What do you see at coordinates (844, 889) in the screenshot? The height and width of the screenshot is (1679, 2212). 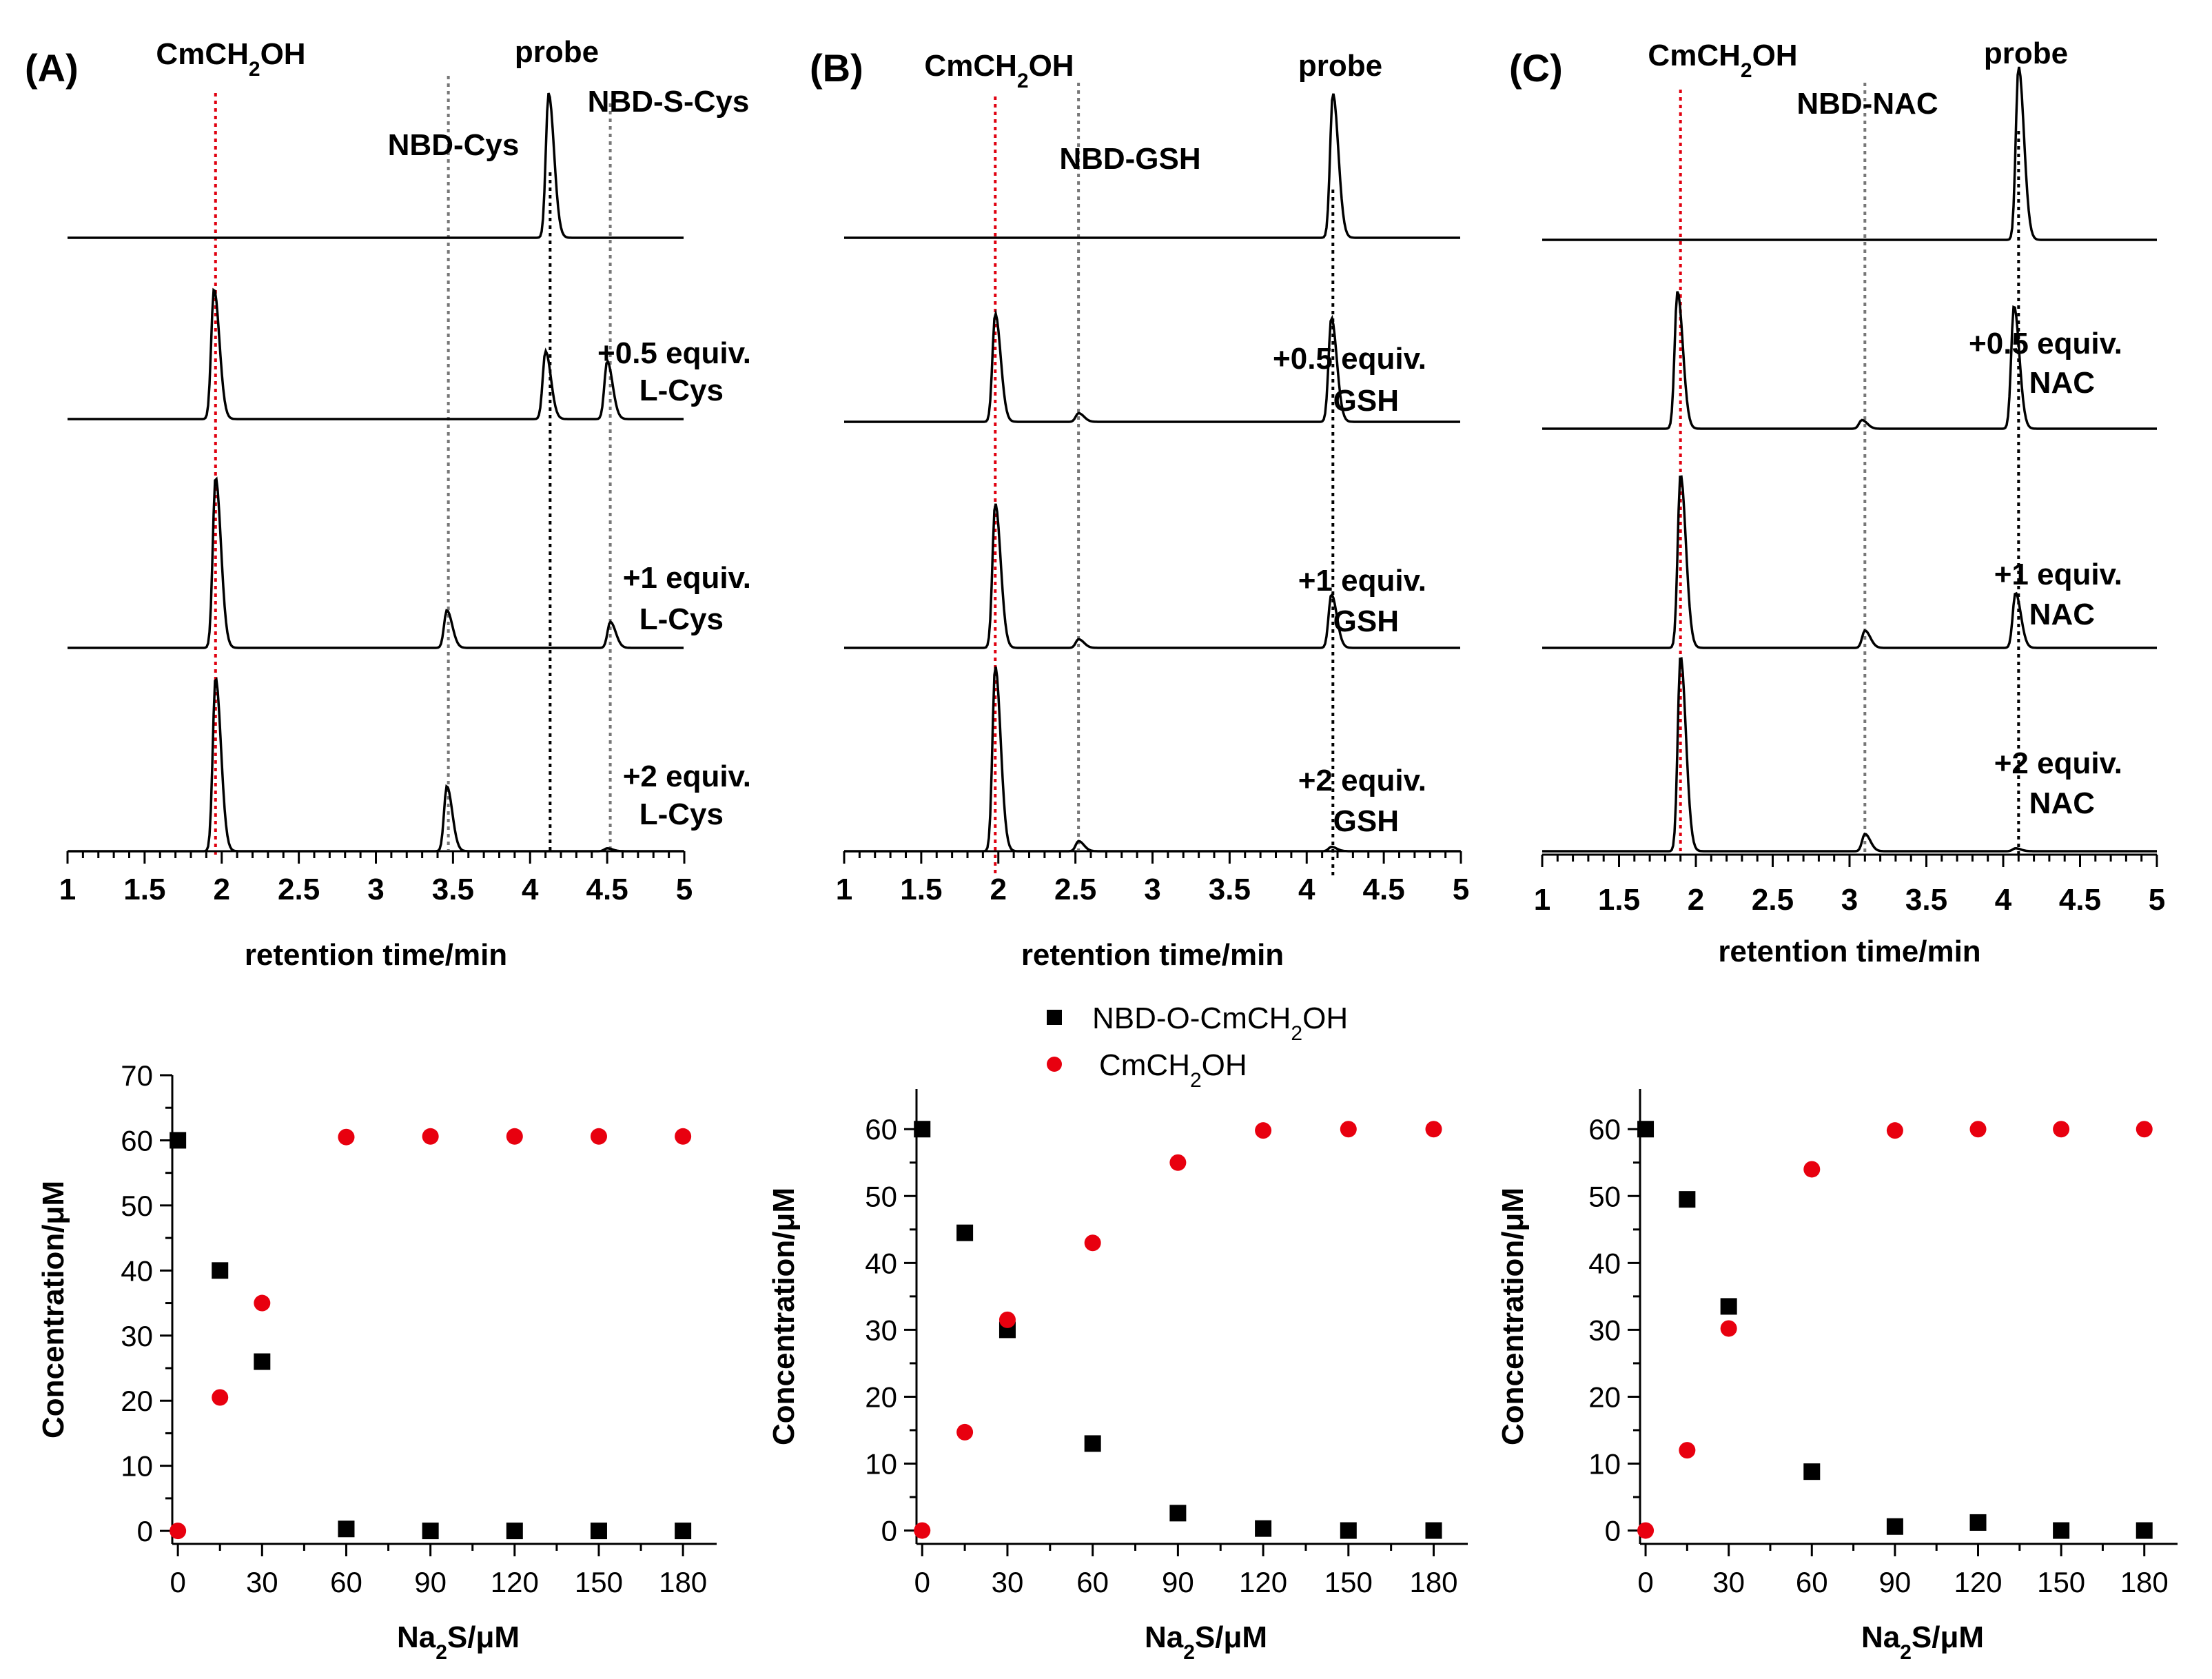 I see `tick-label: 1` at bounding box center [844, 889].